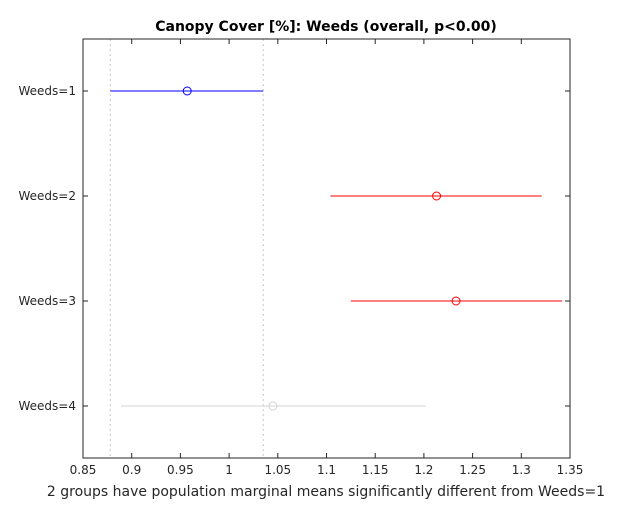  What do you see at coordinates (48, 406) in the screenshot?
I see `y-tick-label: Weeds=4` at bounding box center [48, 406].